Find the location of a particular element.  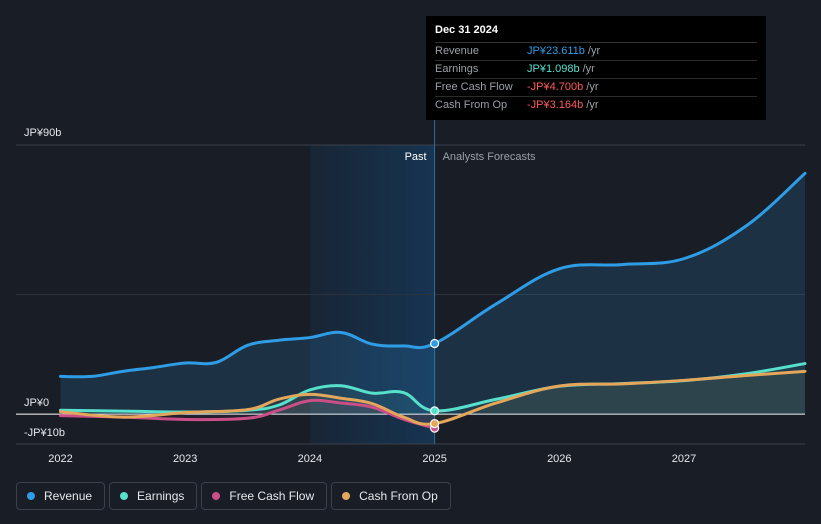

tooltip-label: Earnings is located at coordinates (457, 69).